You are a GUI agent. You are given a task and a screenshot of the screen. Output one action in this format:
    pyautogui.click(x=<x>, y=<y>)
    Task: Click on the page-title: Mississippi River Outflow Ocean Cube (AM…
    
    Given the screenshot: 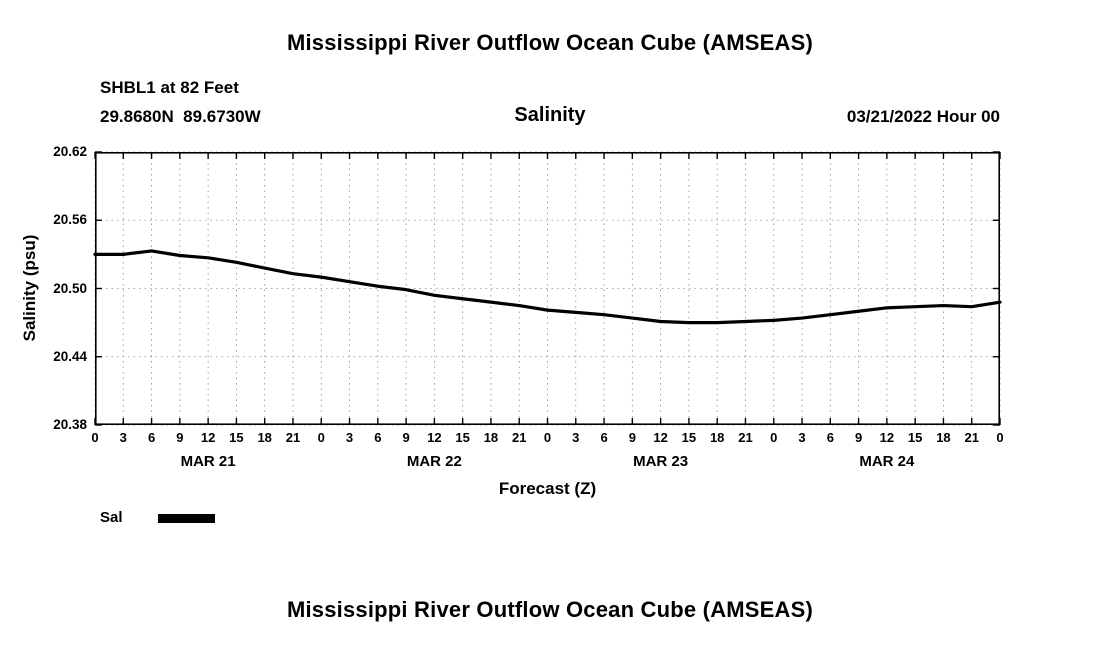 What is the action you would take?
    pyautogui.click(x=550, y=42)
    